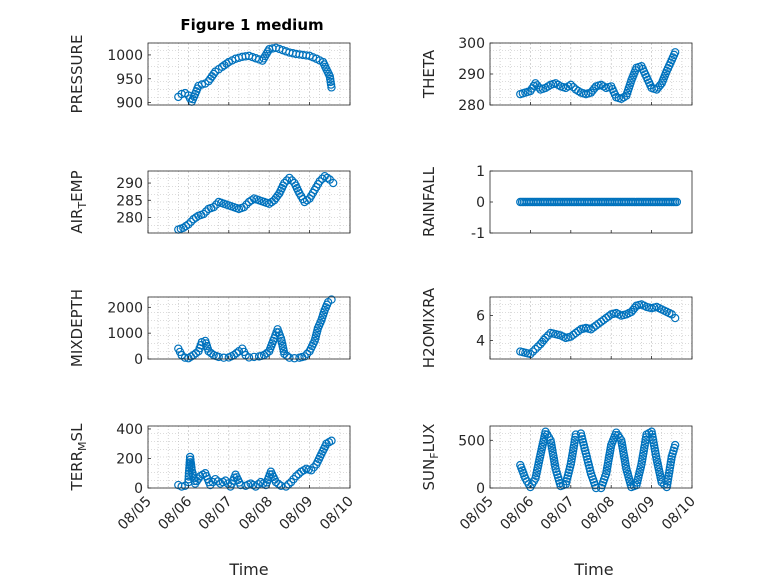 The image size is (778, 583). I want to click on x-axis-label-right: Time, so click(593, 569).